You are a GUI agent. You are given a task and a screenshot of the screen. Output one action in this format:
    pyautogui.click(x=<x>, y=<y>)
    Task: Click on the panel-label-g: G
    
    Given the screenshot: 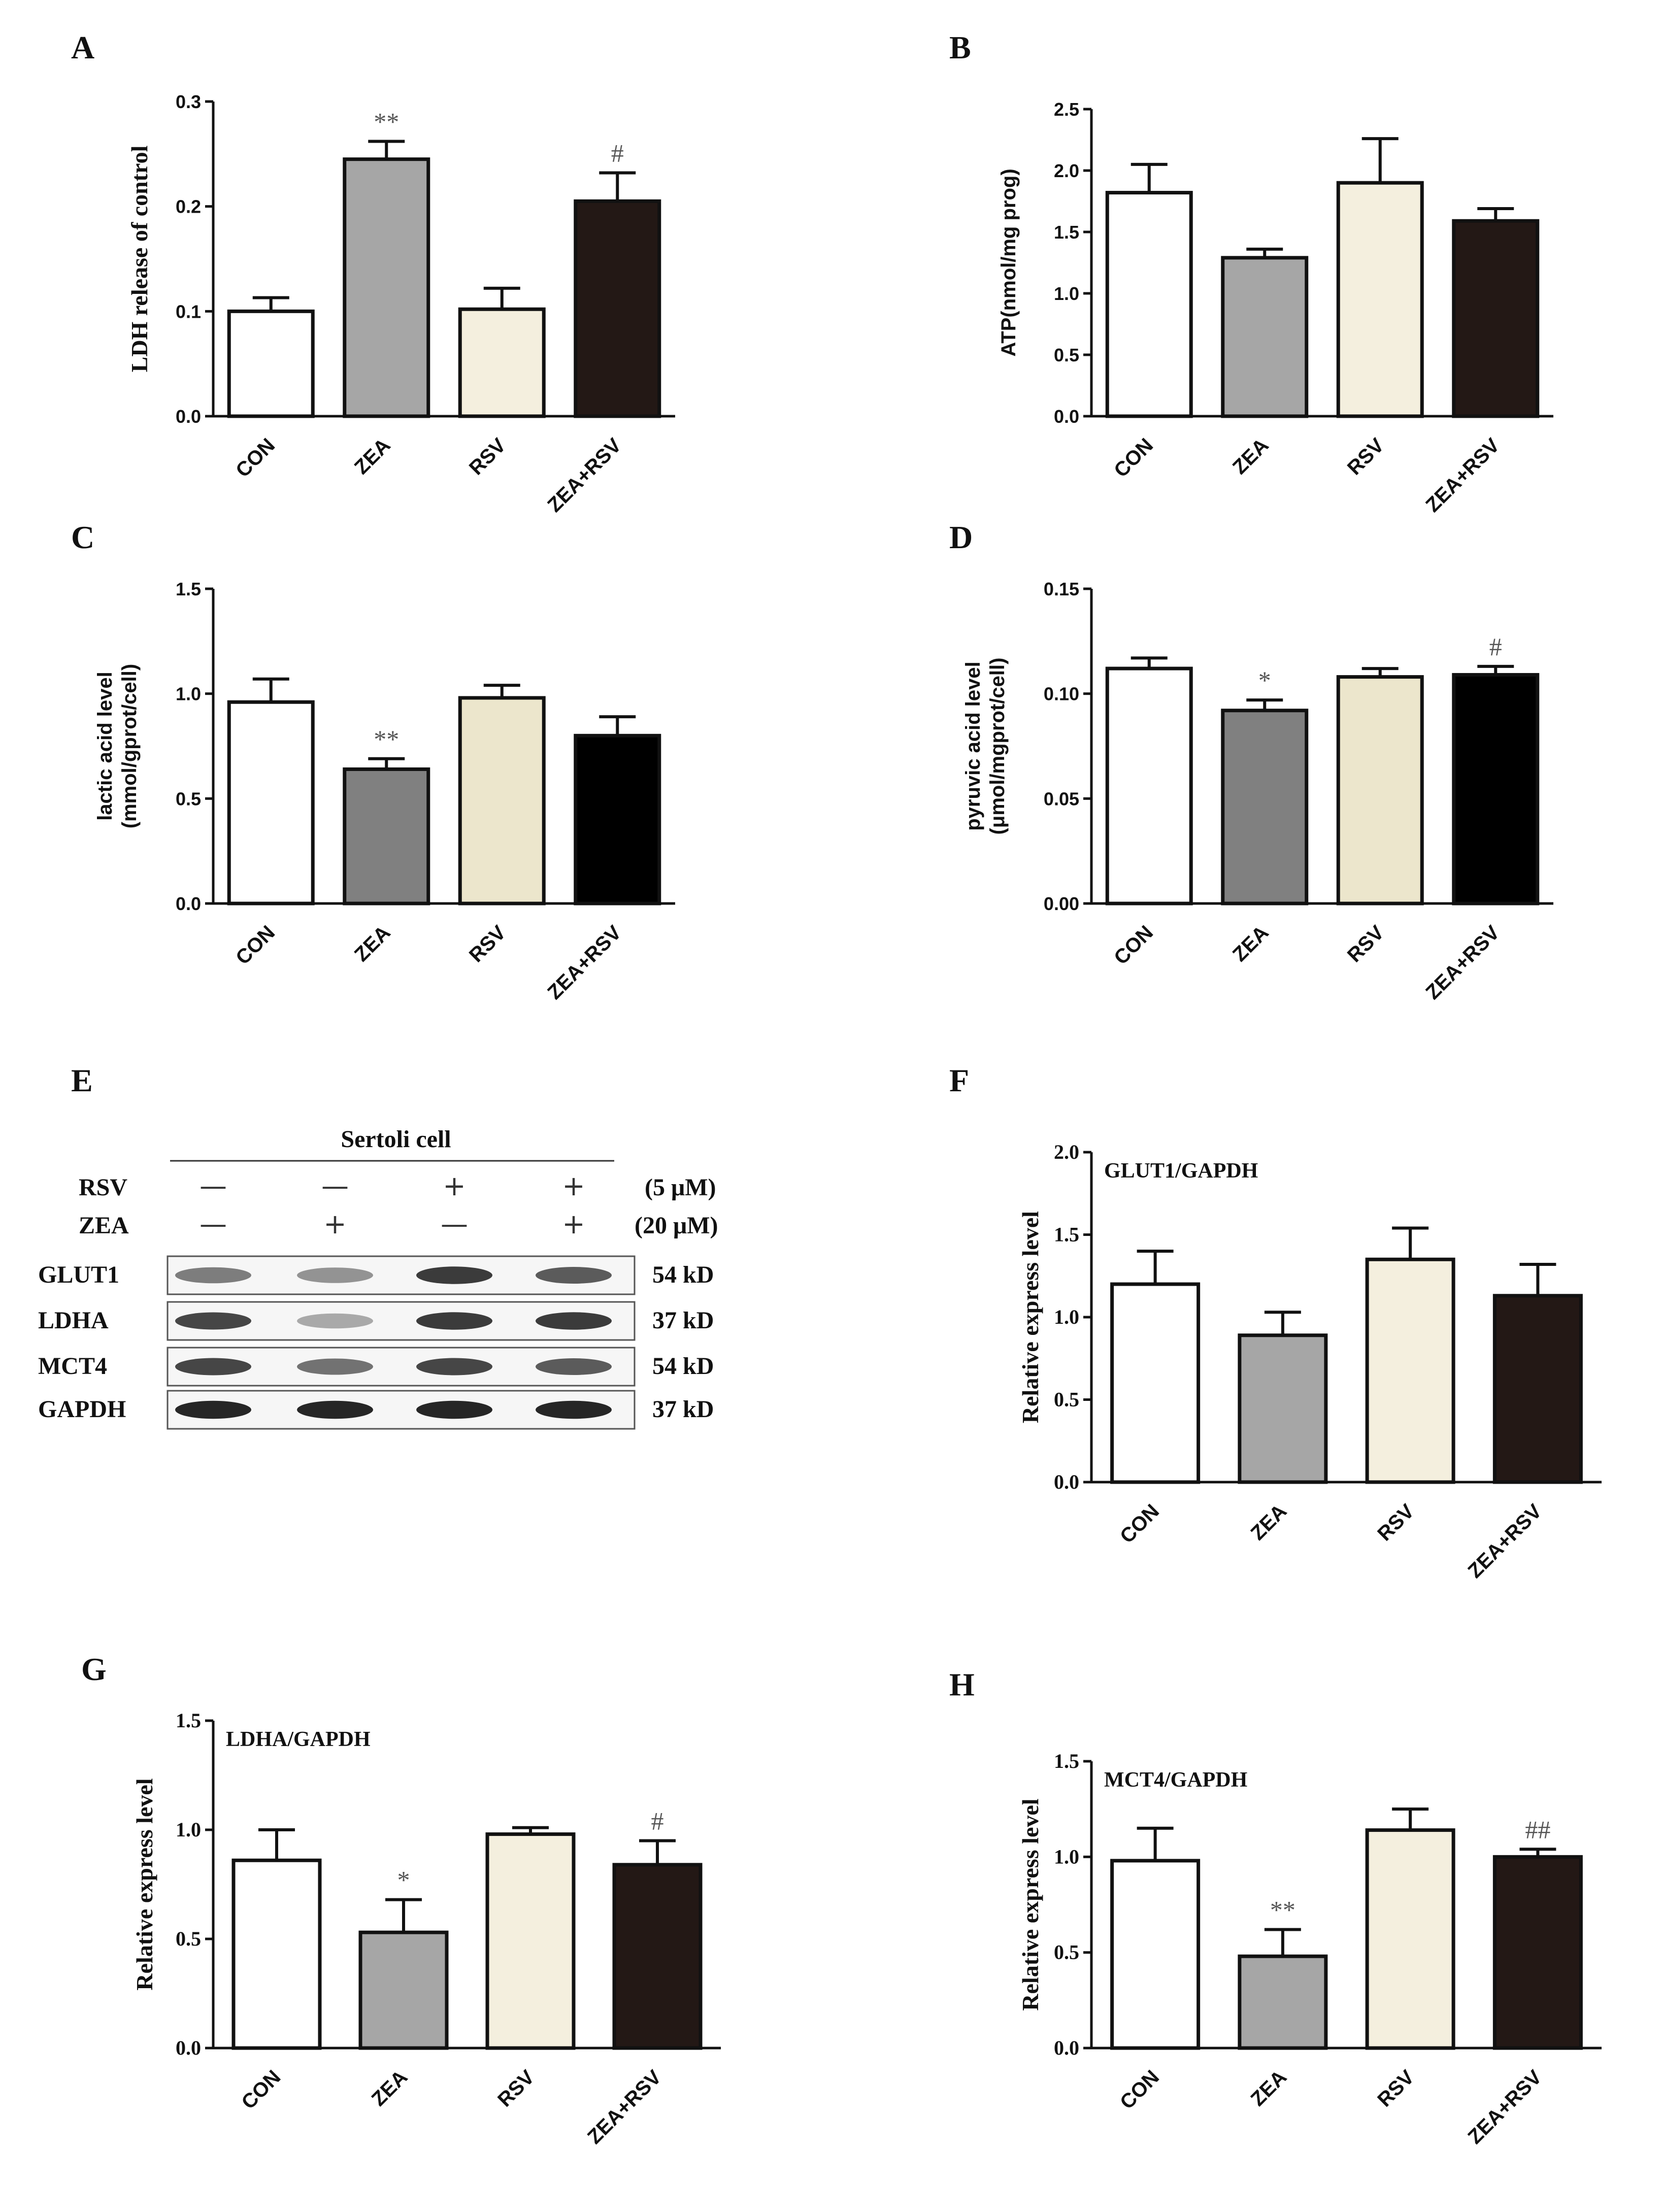 What is the action you would take?
    pyautogui.click(x=94, y=1669)
    